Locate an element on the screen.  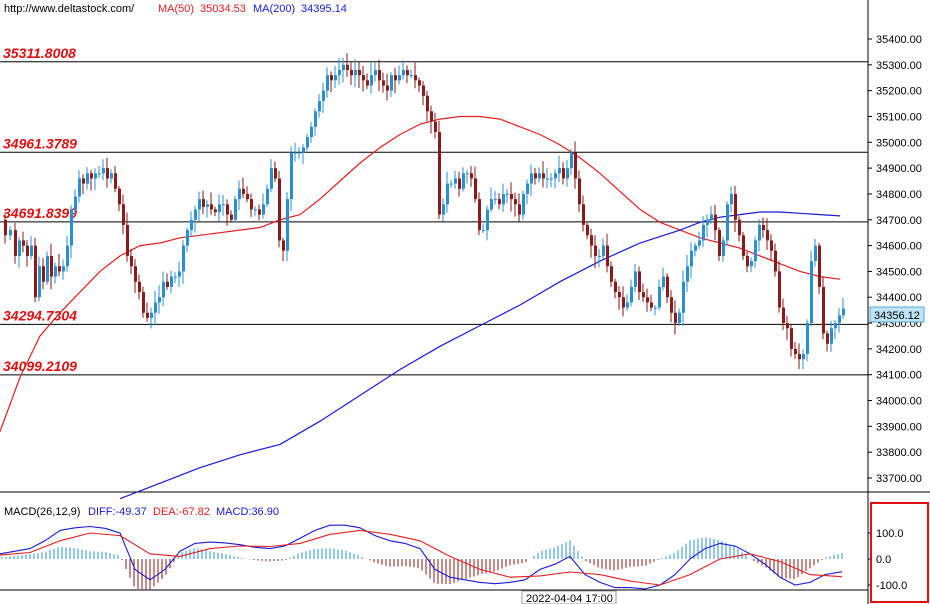
price-tick-label: 34500.00 is located at coordinates (899, 272).